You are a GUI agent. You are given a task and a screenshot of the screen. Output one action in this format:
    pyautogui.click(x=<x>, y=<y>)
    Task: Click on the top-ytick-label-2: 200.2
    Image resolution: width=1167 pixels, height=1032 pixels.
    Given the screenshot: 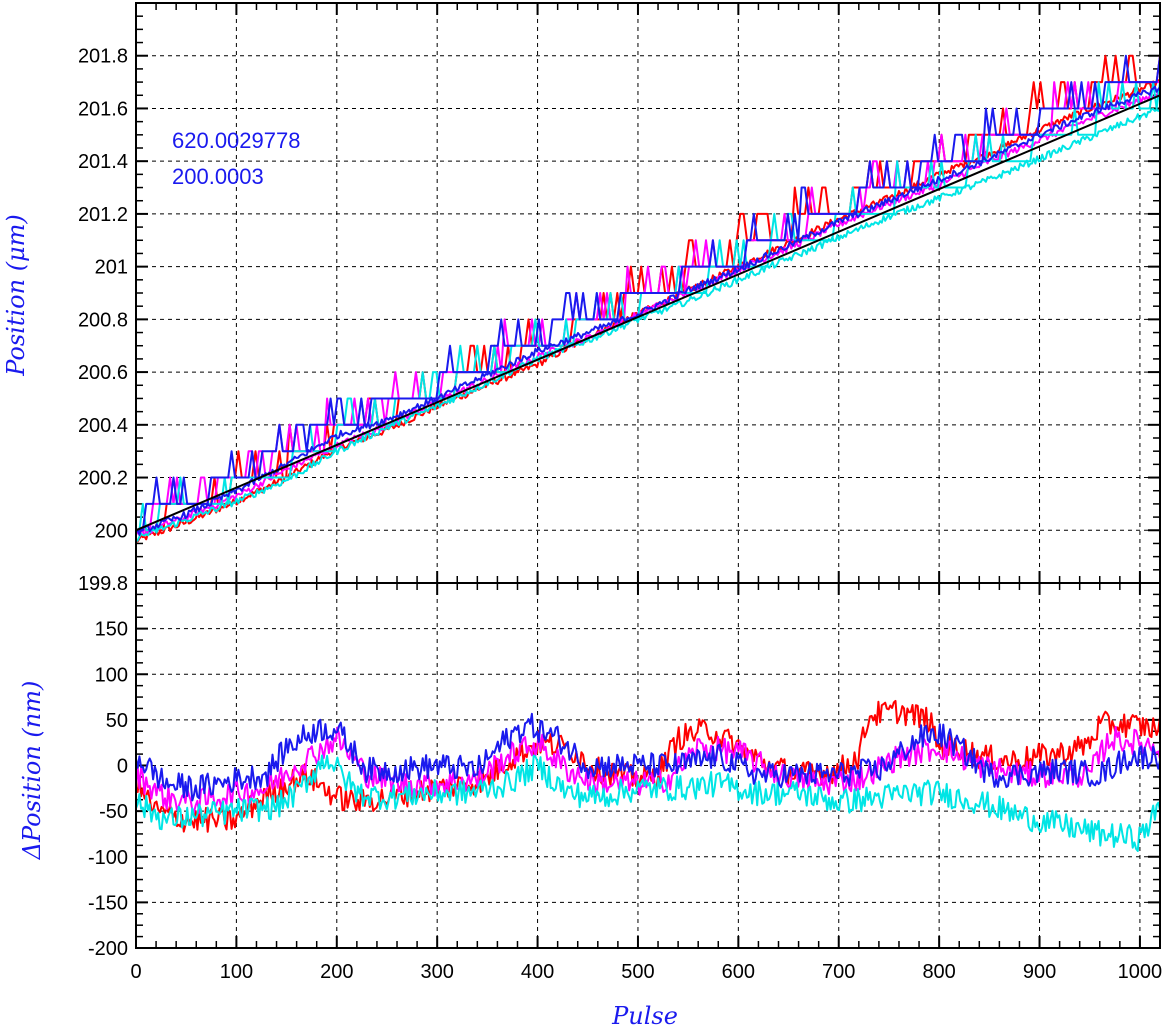 What is the action you would take?
    pyautogui.click(x=103, y=479)
    